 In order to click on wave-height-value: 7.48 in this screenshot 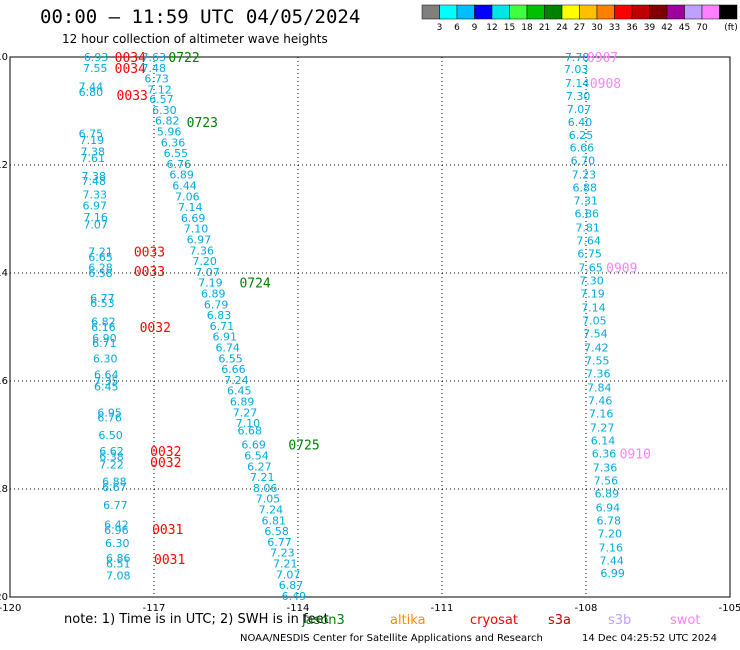, I will do `click(154, 68)`.